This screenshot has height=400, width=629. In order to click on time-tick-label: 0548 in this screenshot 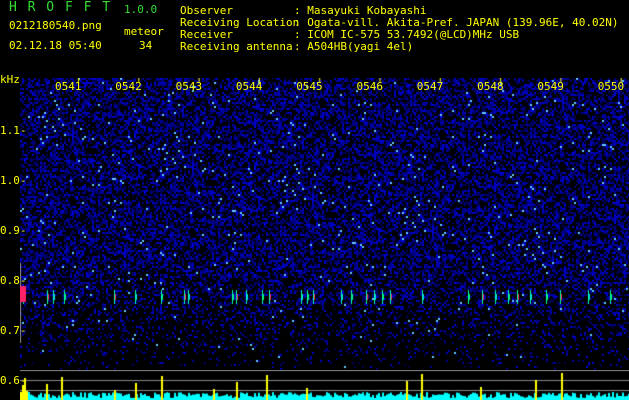, I will do `click(490, 86)`.